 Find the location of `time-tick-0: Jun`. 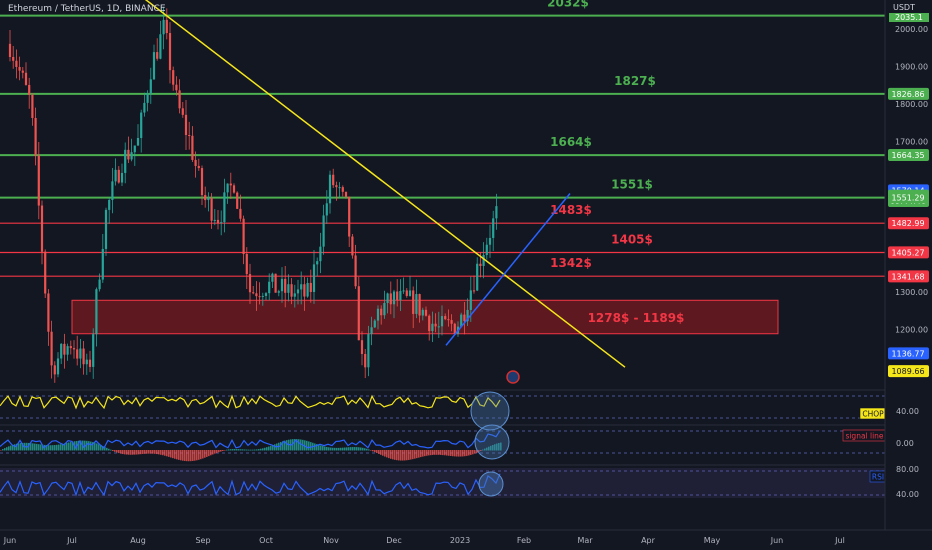

time-tick-0: Jun is located at coordinates (10, 540).